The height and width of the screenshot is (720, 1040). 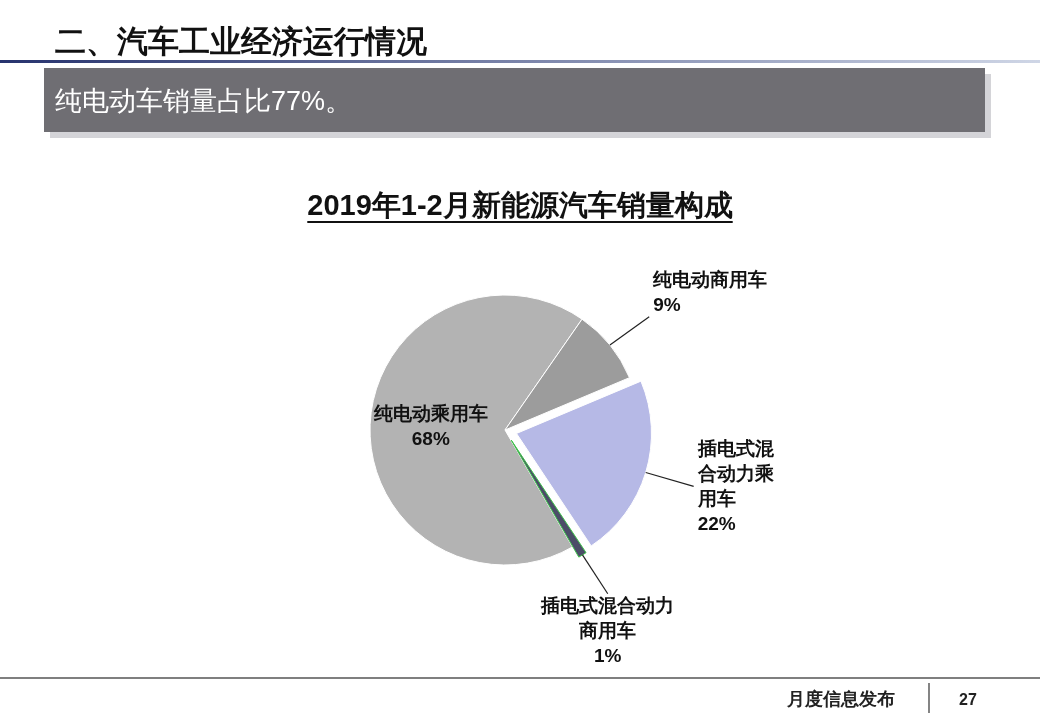 I want to click on data-label: 68%, so click(x=430, y=439).